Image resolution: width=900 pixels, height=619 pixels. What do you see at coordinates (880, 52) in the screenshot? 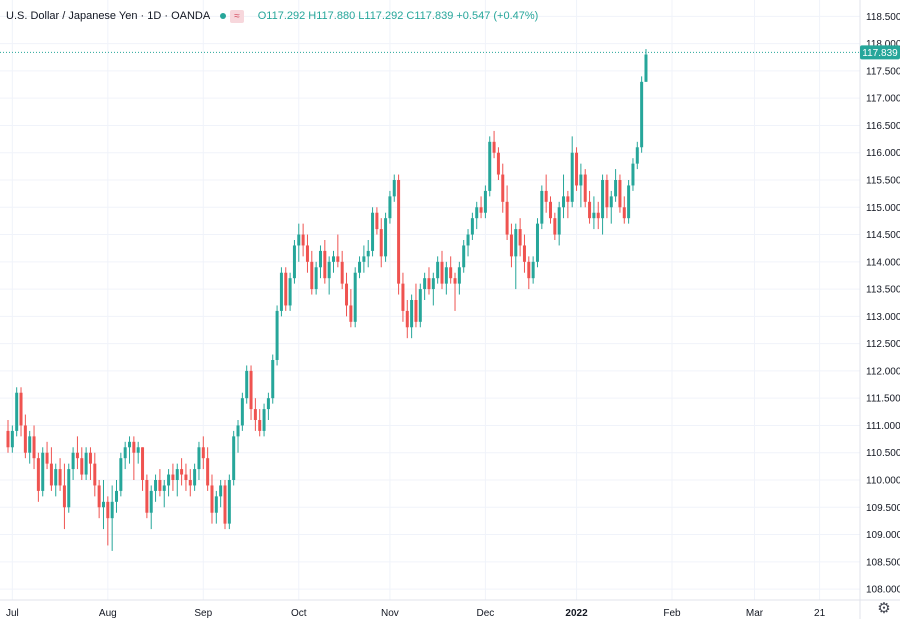
I see `last-price-tag: 117.839` at bounding box center [880, 52].